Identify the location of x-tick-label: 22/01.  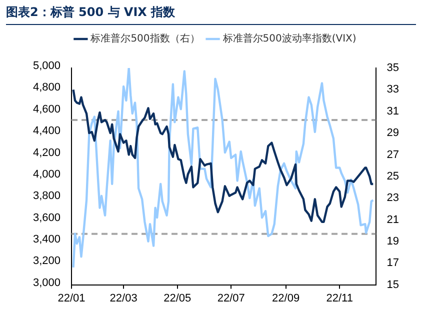
(72, 298).